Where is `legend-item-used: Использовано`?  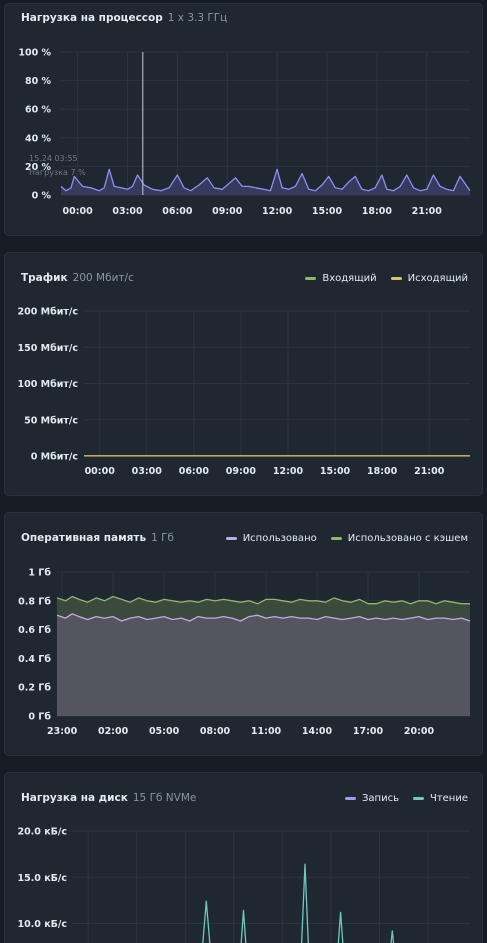
legend-item-used: Использовано is located at coordinates (271, 538).